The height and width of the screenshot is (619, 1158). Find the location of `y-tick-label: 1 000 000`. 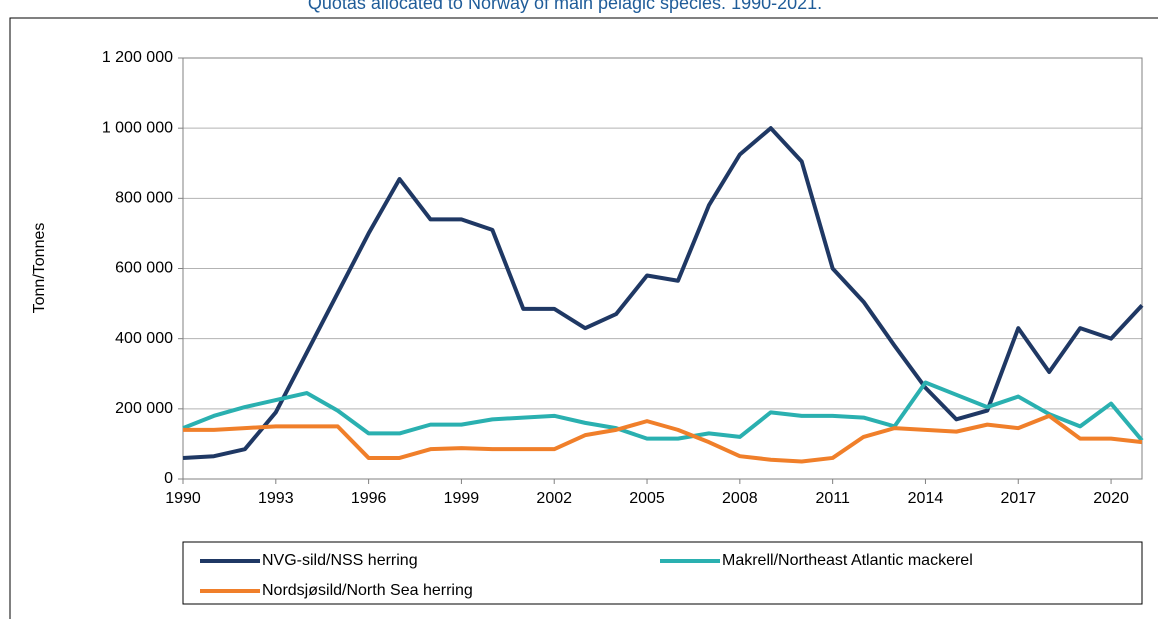

y-tick-label: 1 000 000 is located at coordinates (137, 127).